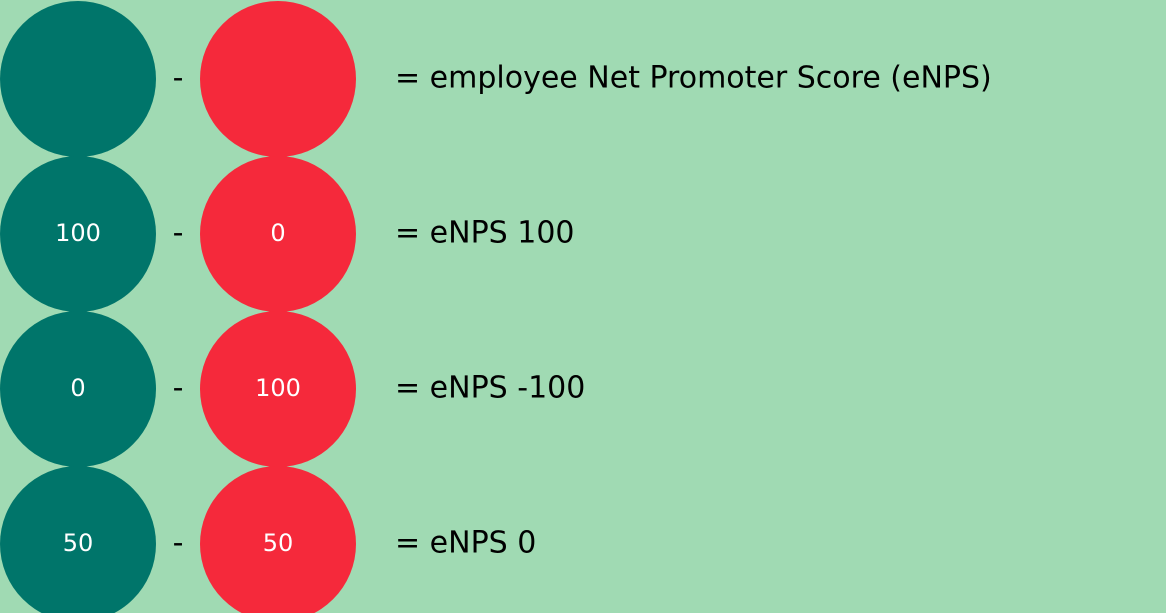  I want to click on result-text: = employee Net Promoter Score (eNPS), so click(693, 78).